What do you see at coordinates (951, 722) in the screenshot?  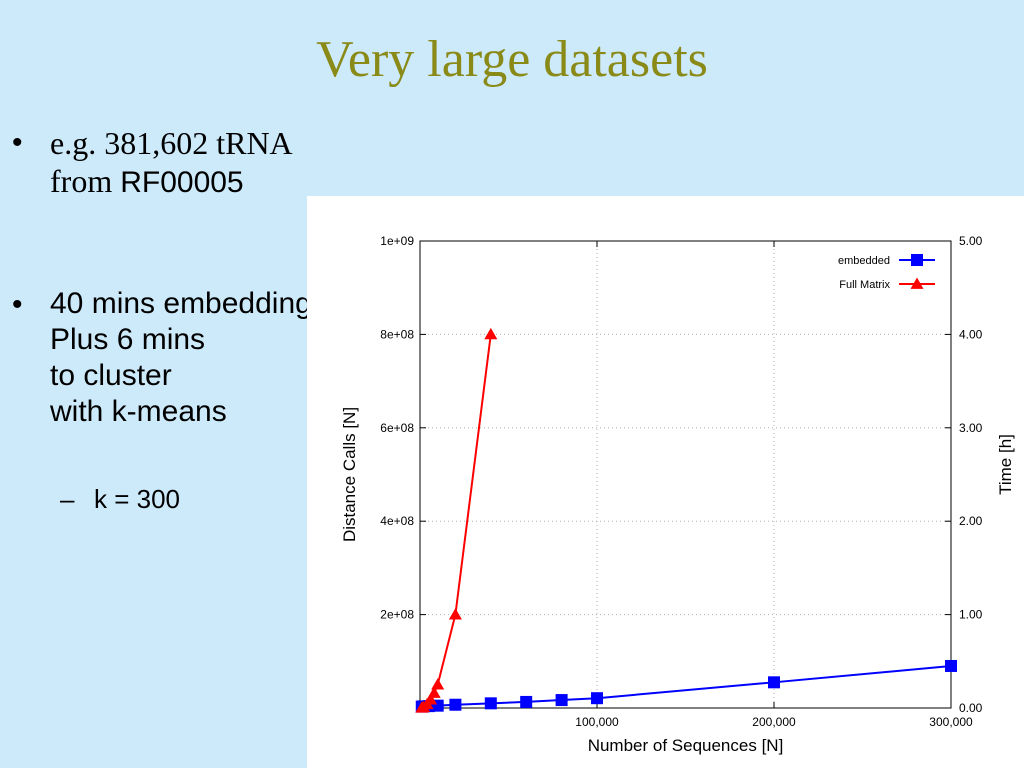 I see `x-tick-label: 300,000` at bounding box center [951, 722].